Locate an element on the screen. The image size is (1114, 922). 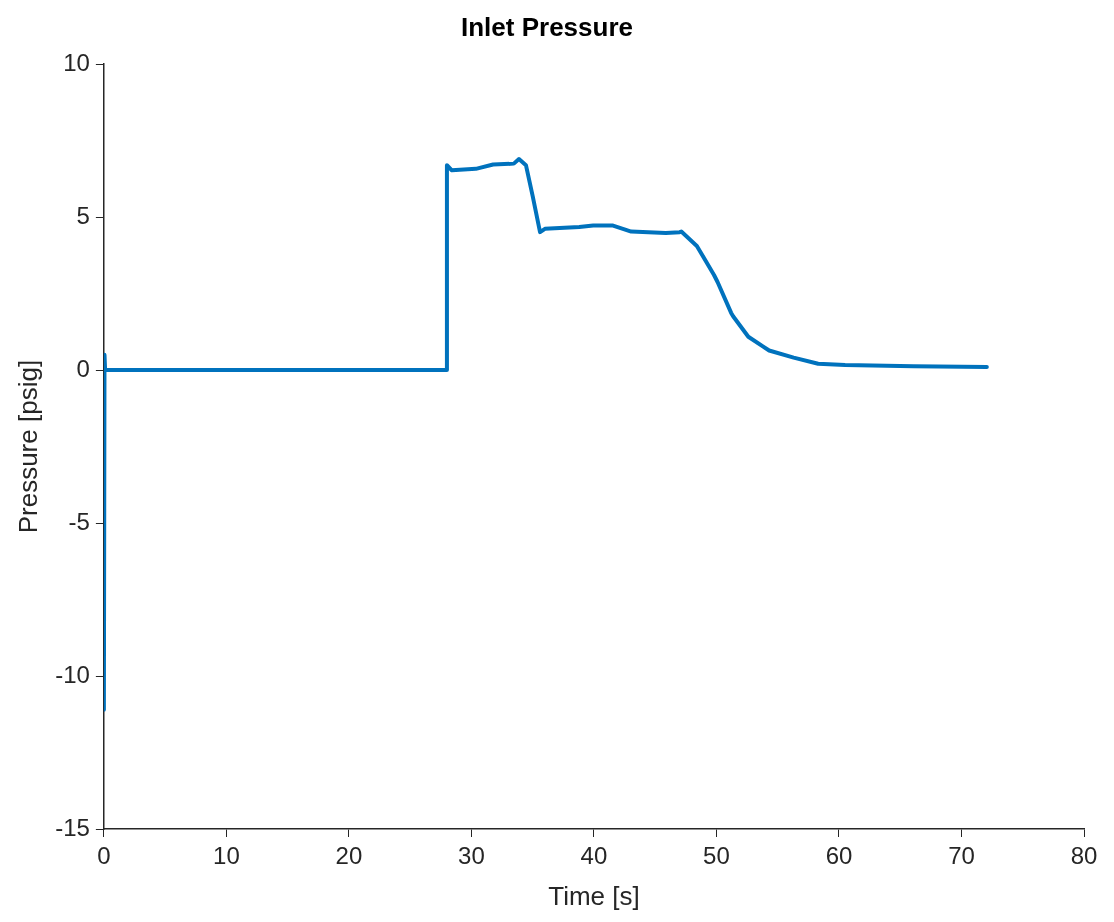
y-tick-label: 10 is located at coordinates (76, 62).